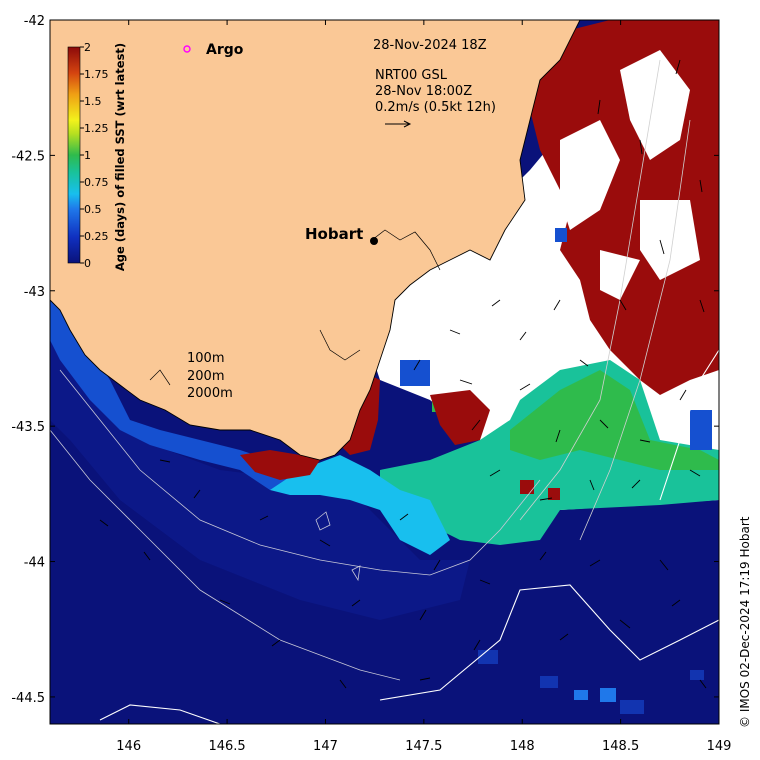 The width and height of the screenshot is (760, 760). What do you see at coordinates (96, 74) in the screenshot?
I see `colorbar-tick-label: 1.75` at bounding box center [96, 74].